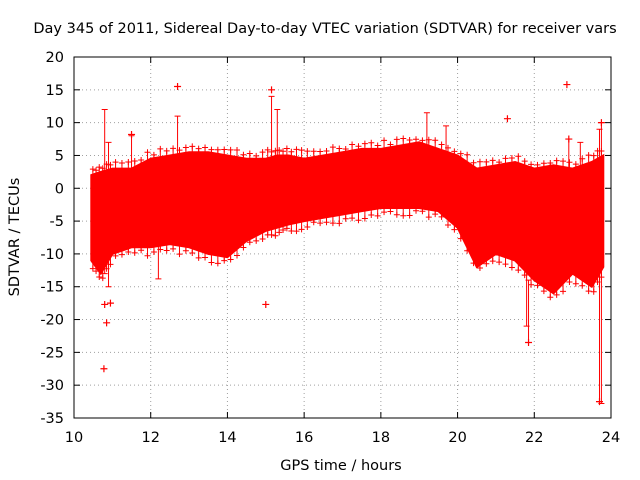 This screenshot has height=480, width=640. What do you see at coordinates (55, 91) in the screenshot?
I see `y-tick-label: 15` at bounding box center [55, 91].